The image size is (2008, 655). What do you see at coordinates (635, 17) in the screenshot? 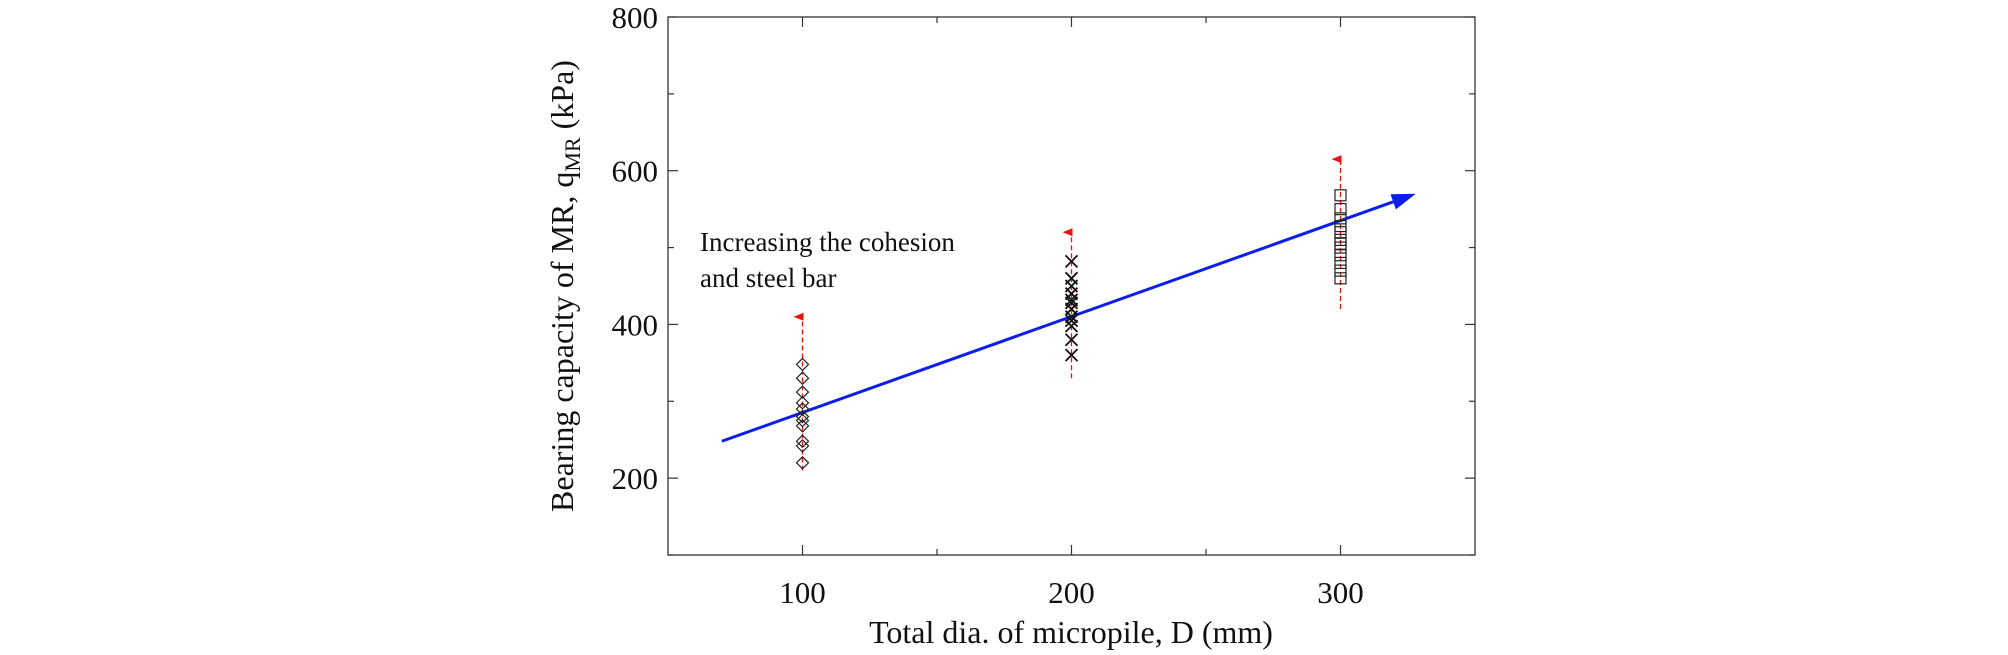
I see `y-tick-label: 800` at bounding box center [635, 17].